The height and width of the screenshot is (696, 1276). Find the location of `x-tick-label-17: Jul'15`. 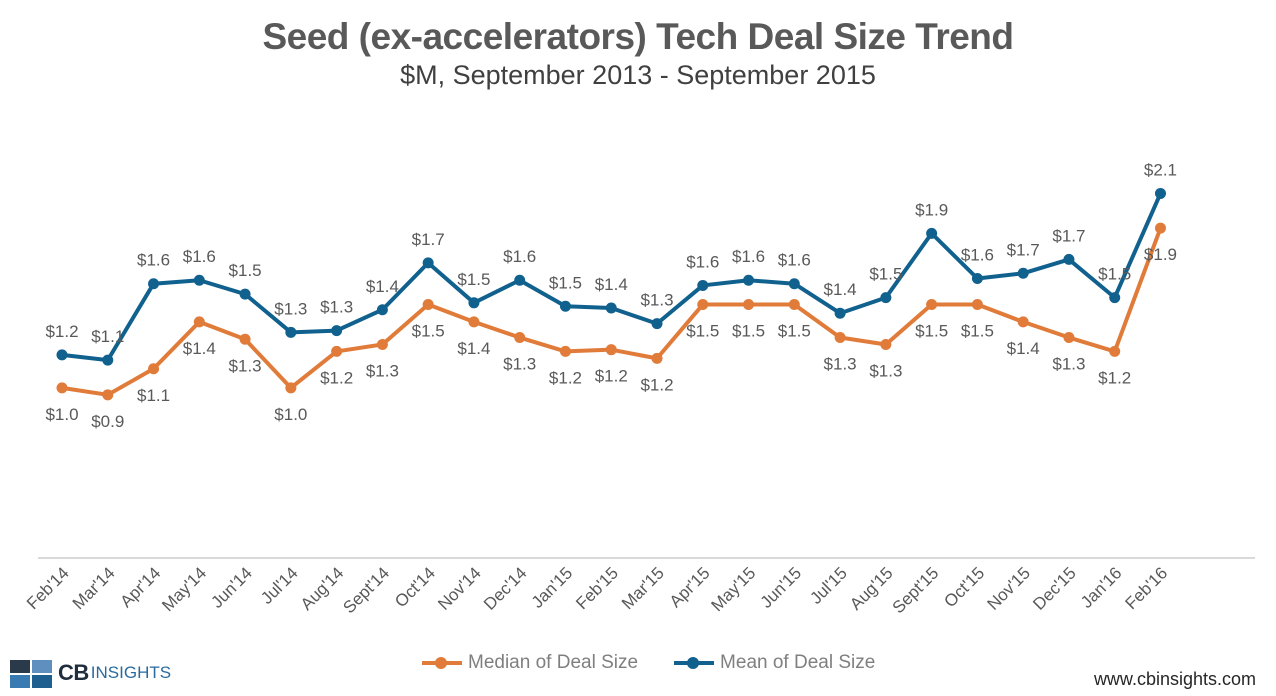

x-tick-label-17: Jul'15 is located at coordinates (828, 585).